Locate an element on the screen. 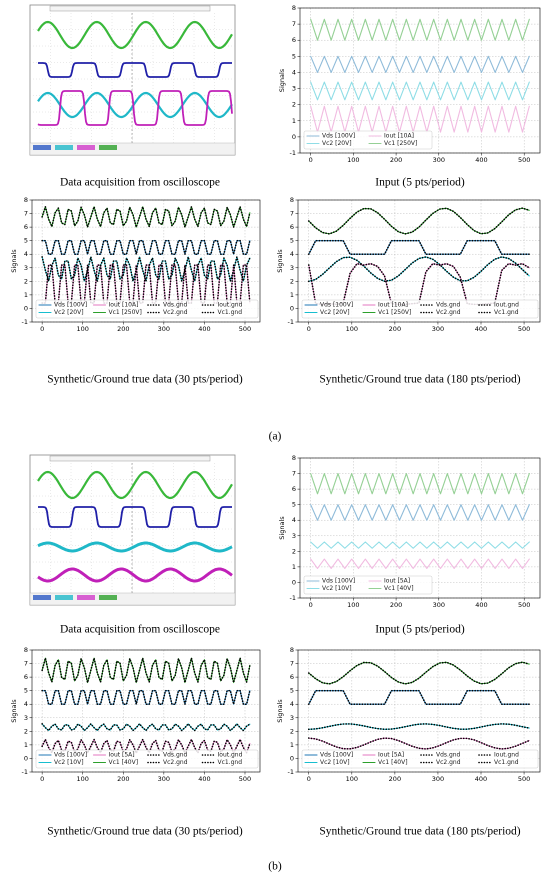 The width and height of the screenshot is (550, 884). y-tick-label: 5 is located at coordinates (294, 505).